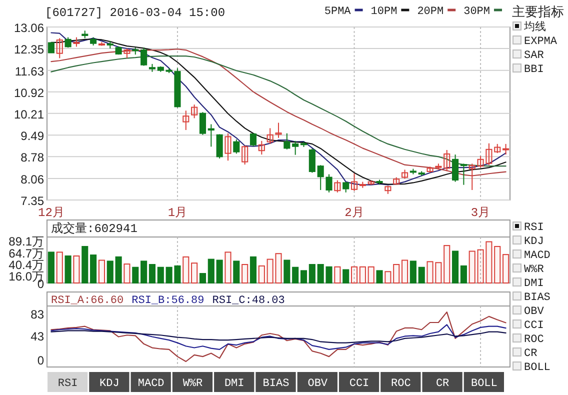 Image resolution: width=568 pixels, height=395 pixels. What do you see at coordinates (37, 315) in the screenshot?
I see `y-tick-label: 83` at bounding box center [37, 315].